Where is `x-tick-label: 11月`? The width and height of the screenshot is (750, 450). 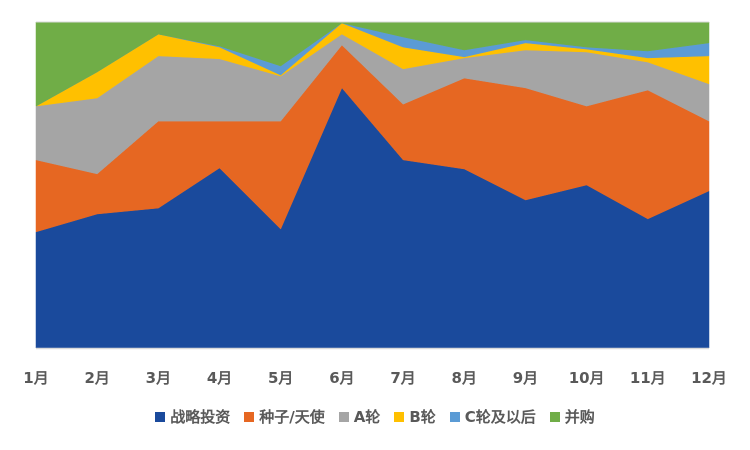 x-tick-label: 11月 is located at coordinates (648, 378).